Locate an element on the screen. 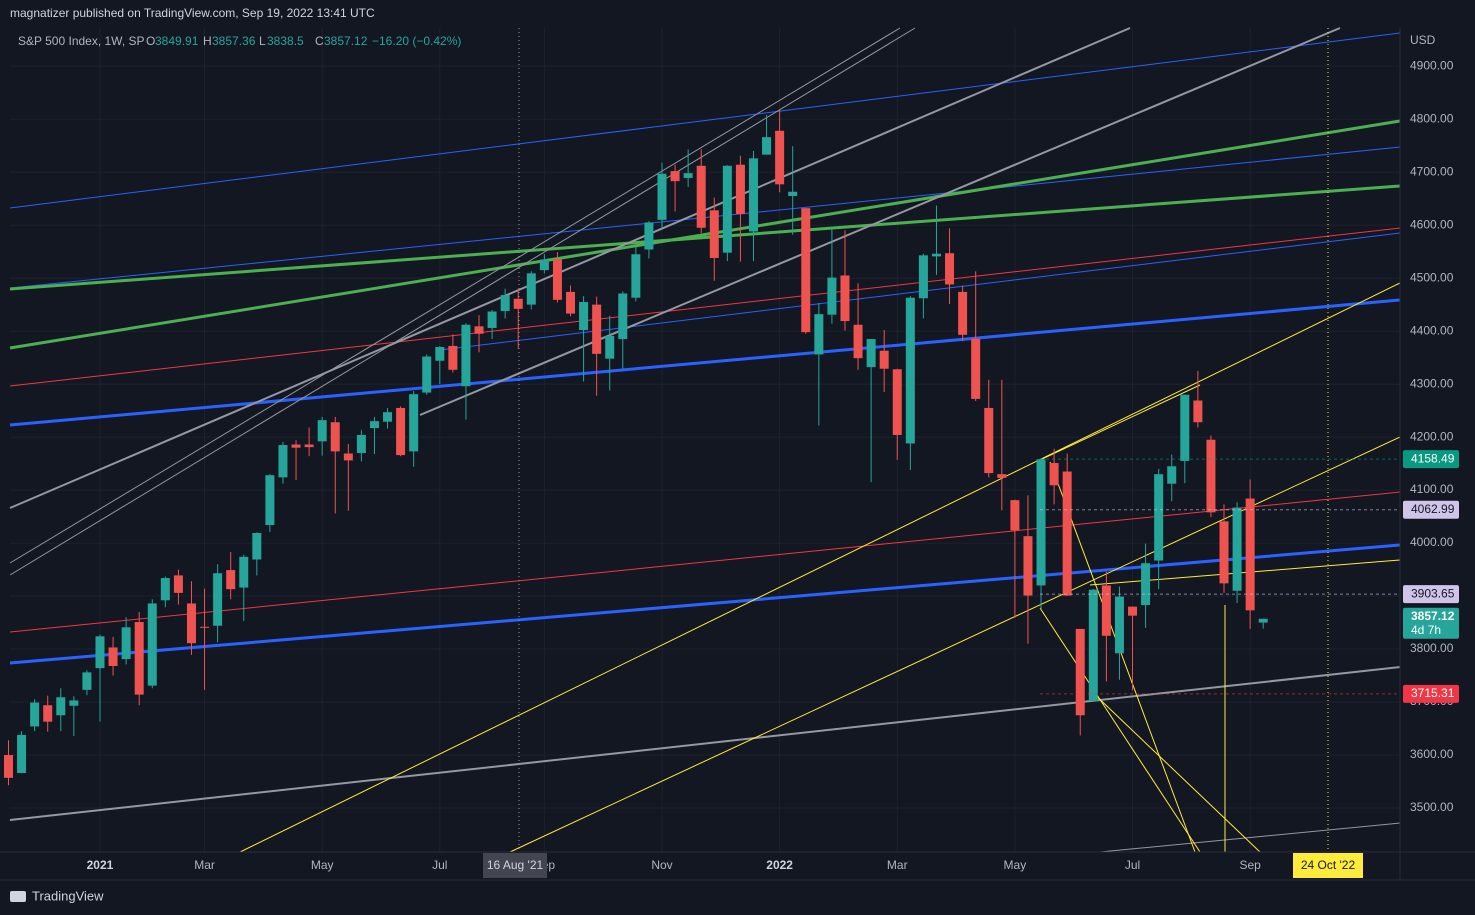 This screenshot has width=1475, height=915. x-tick-label: Jul is located at coordinates (439, 865).